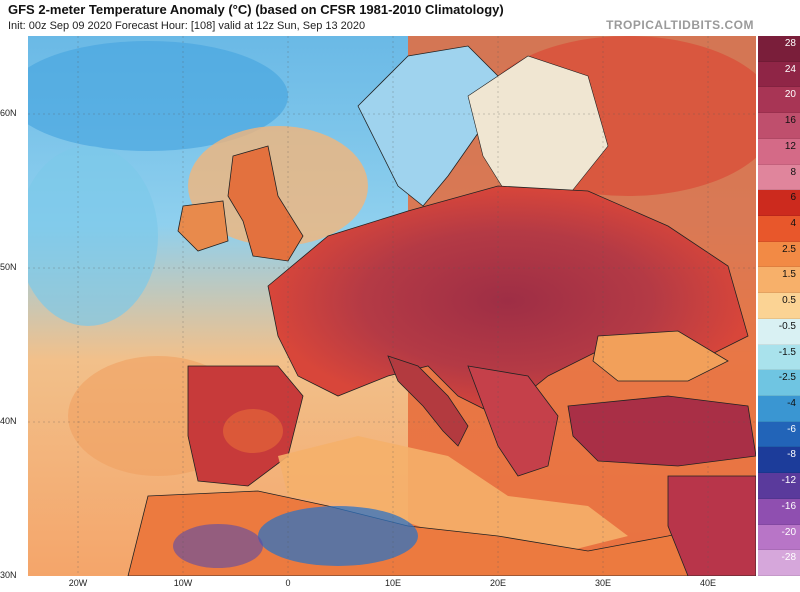 The width and height of the screenshot is (800, 592). I want to click on color-scale-step: -2.5, so click(779, 383).